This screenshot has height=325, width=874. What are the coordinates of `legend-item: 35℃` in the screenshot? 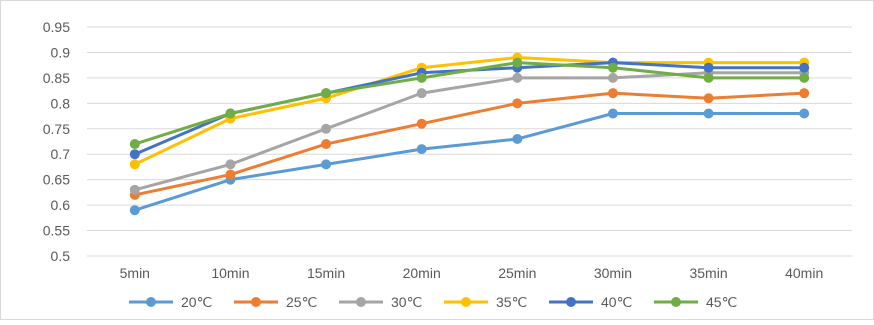 It's located at (485, 302).